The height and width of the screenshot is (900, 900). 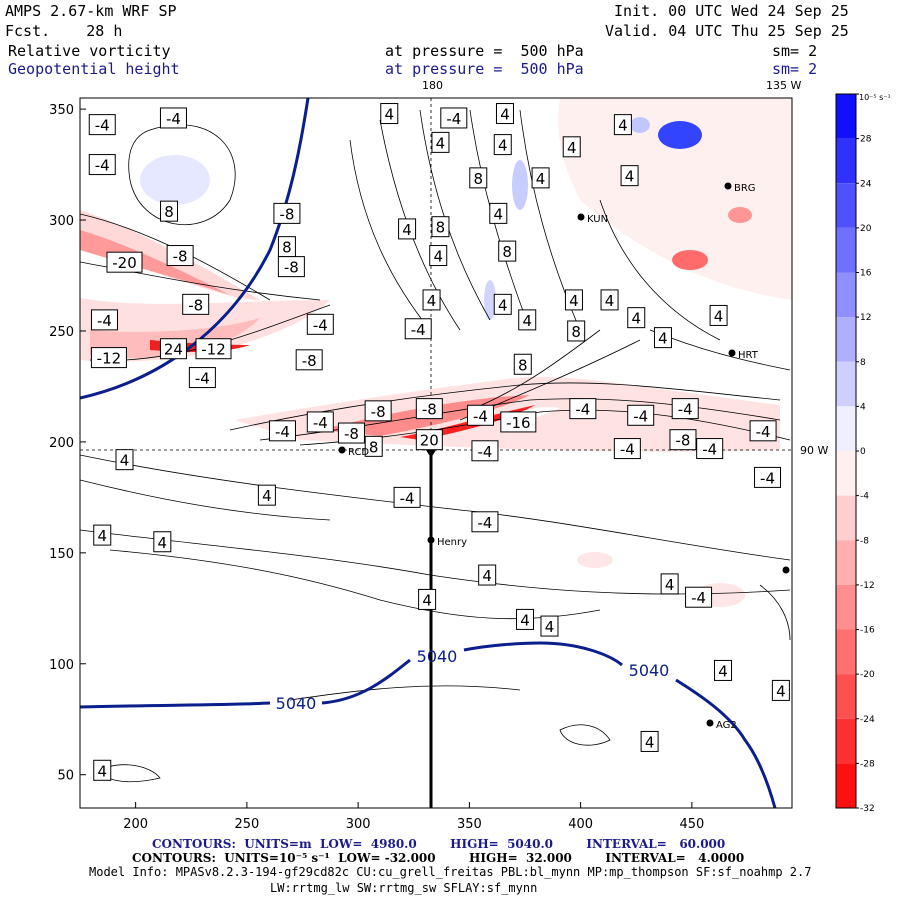 What do you see at coordinates (124, 263) in the screenshot?
I see `vorticity-label: -20` at bounding box center [124, 263].